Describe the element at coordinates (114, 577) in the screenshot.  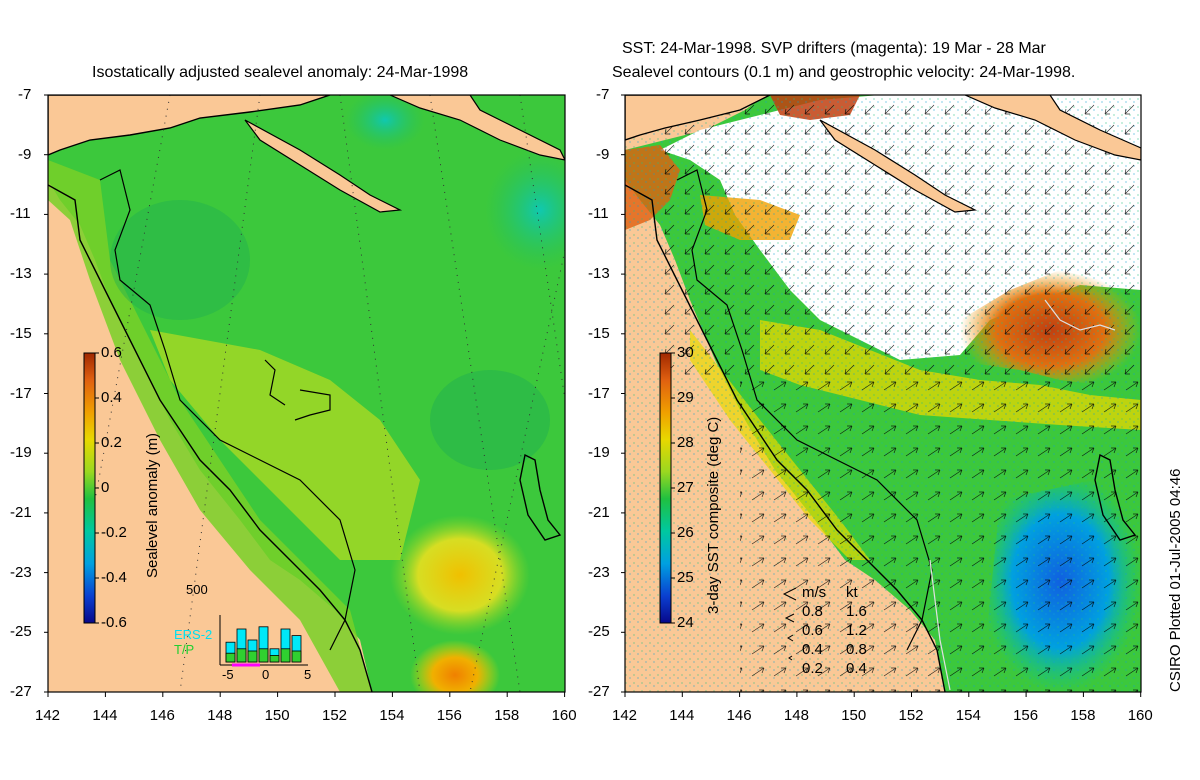
I see `left-colorbar-tick: -0.4` at that location.